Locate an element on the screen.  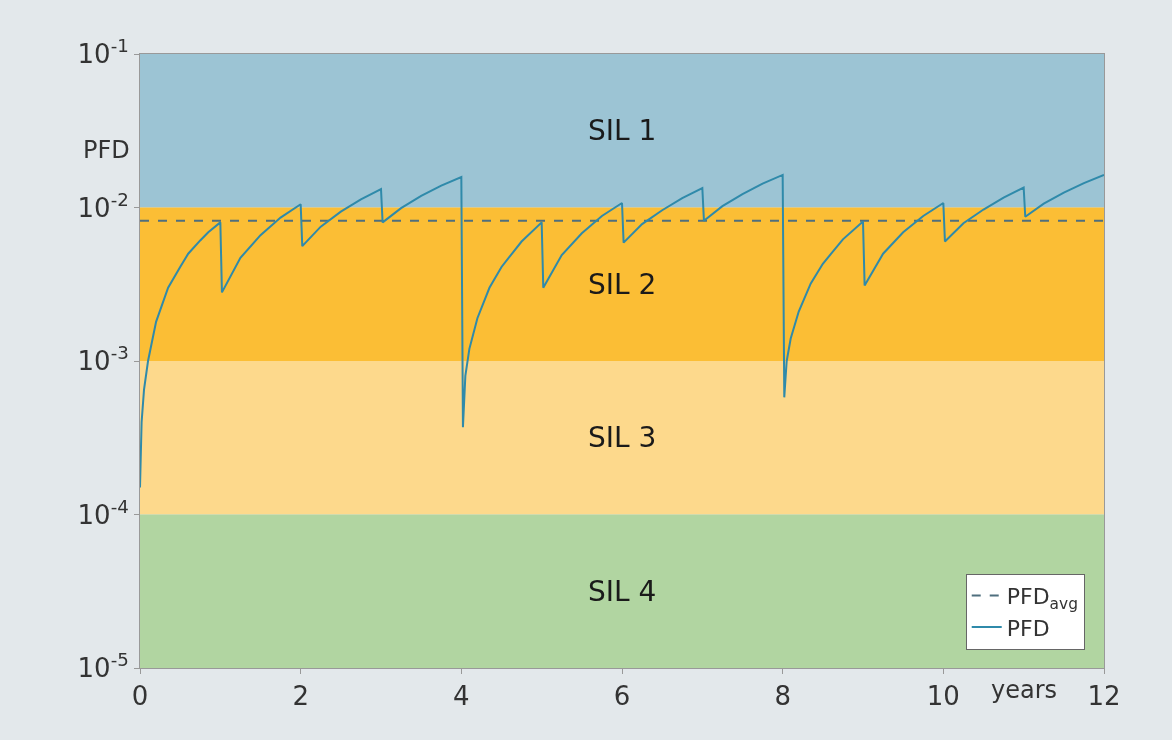
x-tick-label: 2 is located at coordinates (300, 696).